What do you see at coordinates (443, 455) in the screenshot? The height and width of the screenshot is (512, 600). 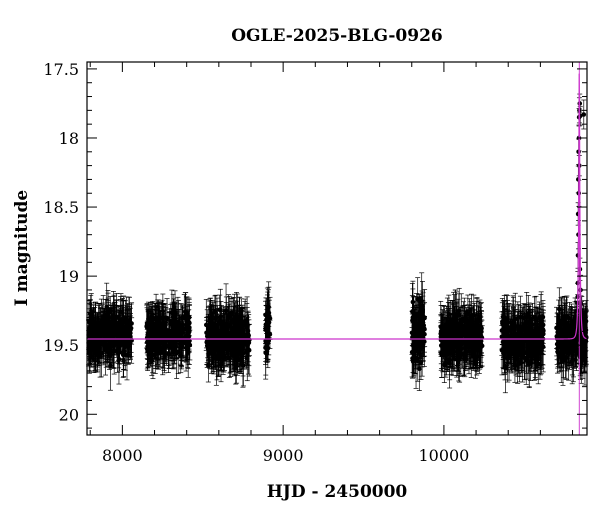 I see `x-tick-label: 10000` at bounding box center [443, 455].